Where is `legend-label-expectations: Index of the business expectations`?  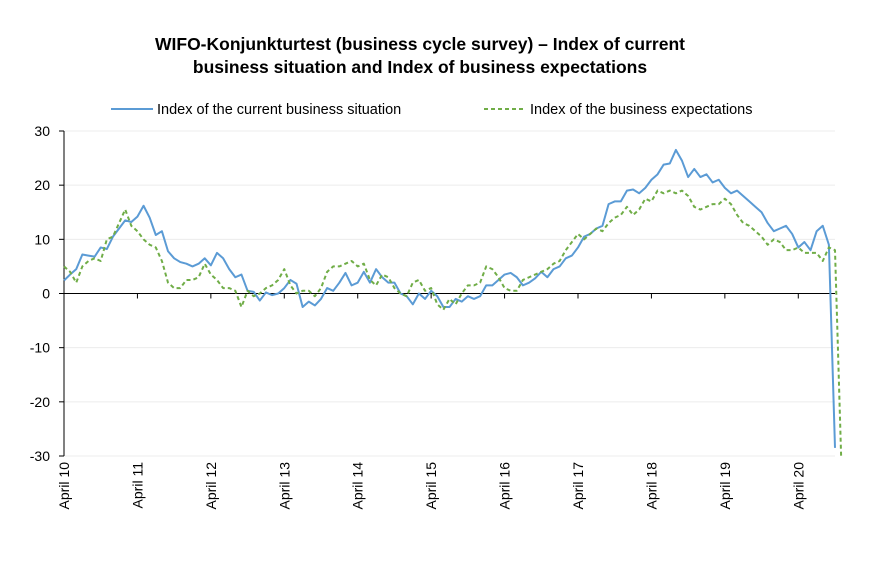
legend-label-expectations: Index of the business expectations is located at coordinates (641, 110).